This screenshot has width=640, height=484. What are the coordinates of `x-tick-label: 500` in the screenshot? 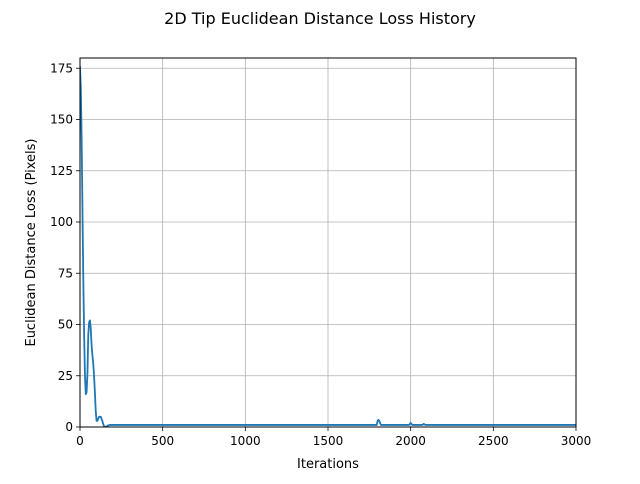 It's located at (162, 441).